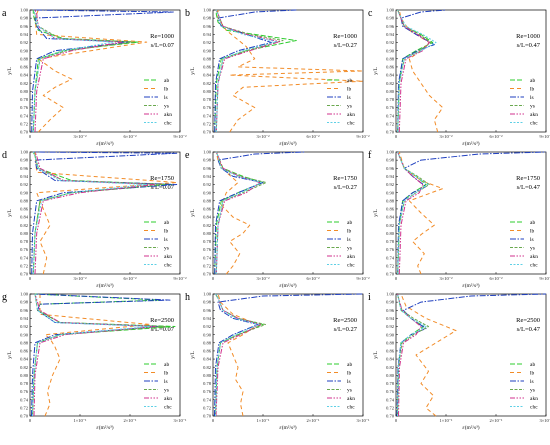 This screenshot has height=445, width=550. What do you see at coordinates (207, 115) in the screenshot?
I see `panel-b-y-tick-label: 0.74` at bounding box center [207, 115].